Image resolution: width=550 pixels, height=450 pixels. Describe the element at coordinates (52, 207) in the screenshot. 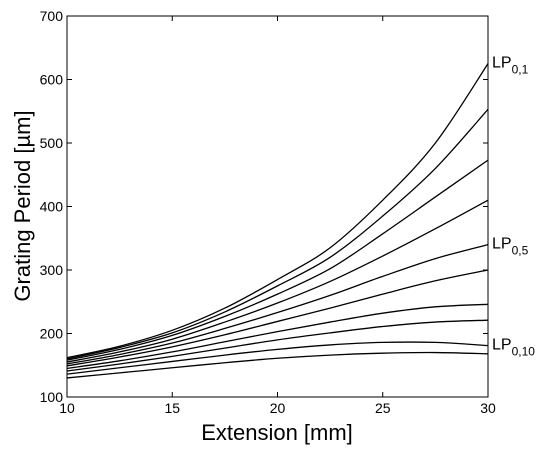

I see `y-tick-label-400: 400` at that location.